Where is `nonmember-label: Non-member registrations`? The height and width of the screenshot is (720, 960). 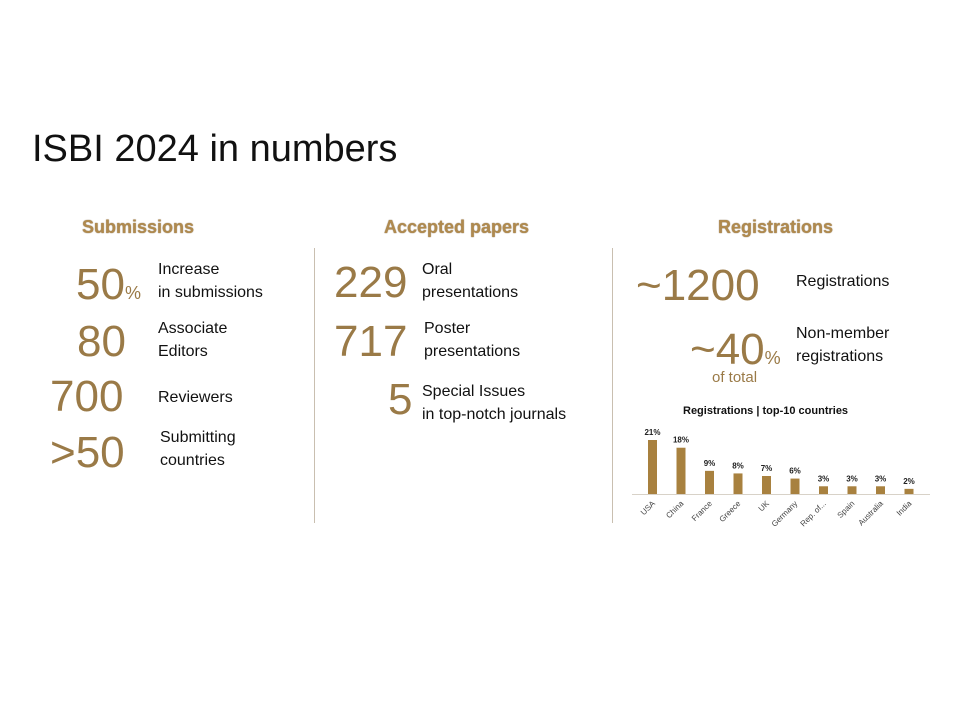 nonmember-label: Non-member registrations is located at coordinates (842, 345).